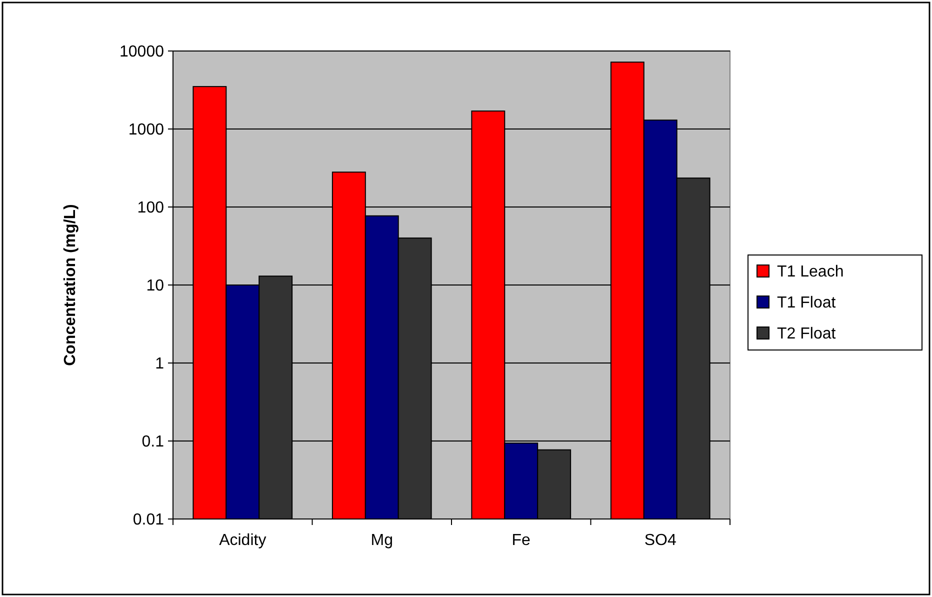 This screenshot has width=932, height=597. I want to click on y-tick-label: 0.1, so click(153, 442).